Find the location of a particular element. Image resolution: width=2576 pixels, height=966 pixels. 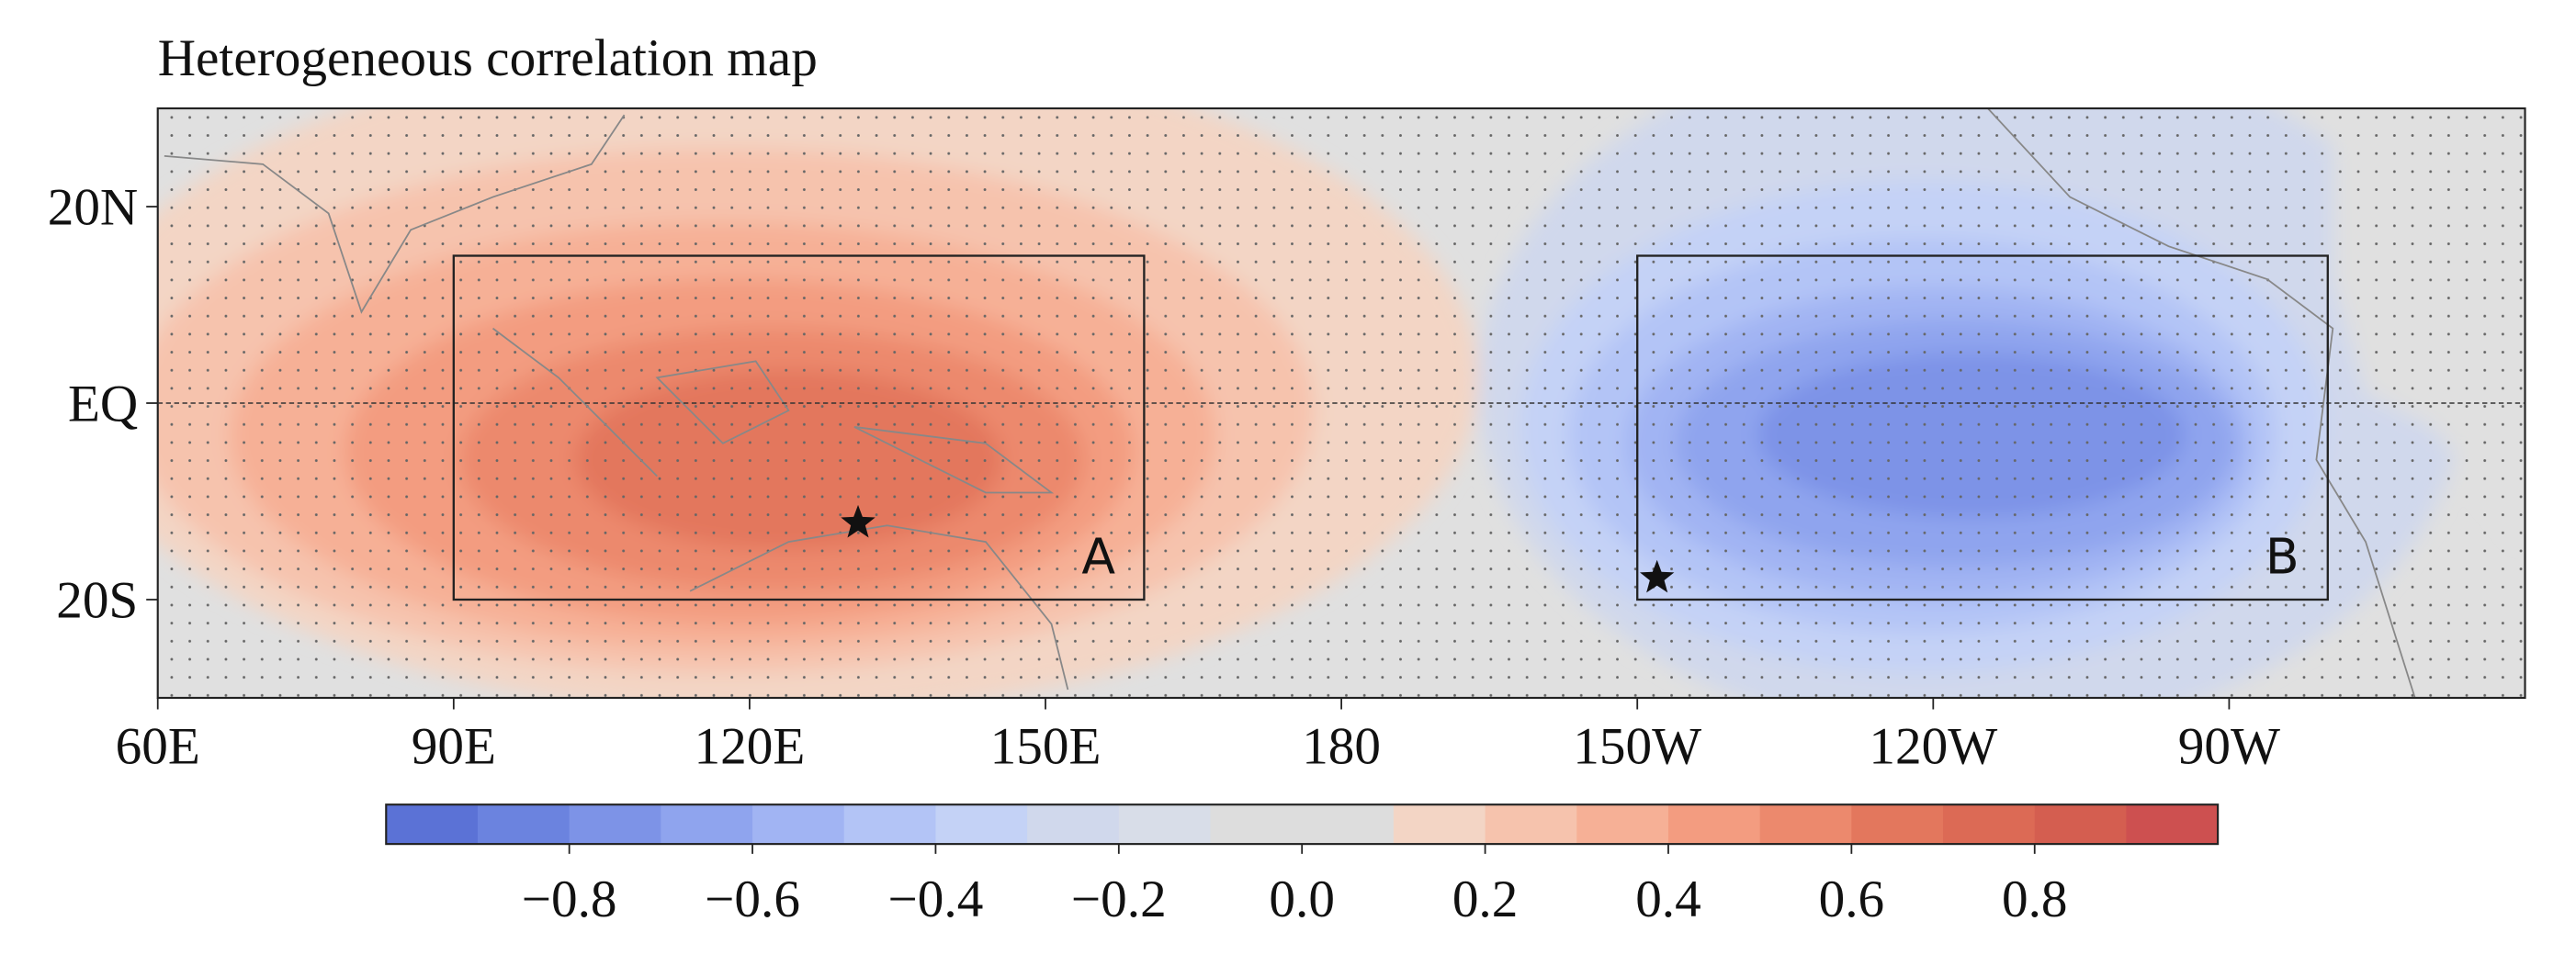

colorbar-tick-label: −0.4 is located at coordinates (936, 899).